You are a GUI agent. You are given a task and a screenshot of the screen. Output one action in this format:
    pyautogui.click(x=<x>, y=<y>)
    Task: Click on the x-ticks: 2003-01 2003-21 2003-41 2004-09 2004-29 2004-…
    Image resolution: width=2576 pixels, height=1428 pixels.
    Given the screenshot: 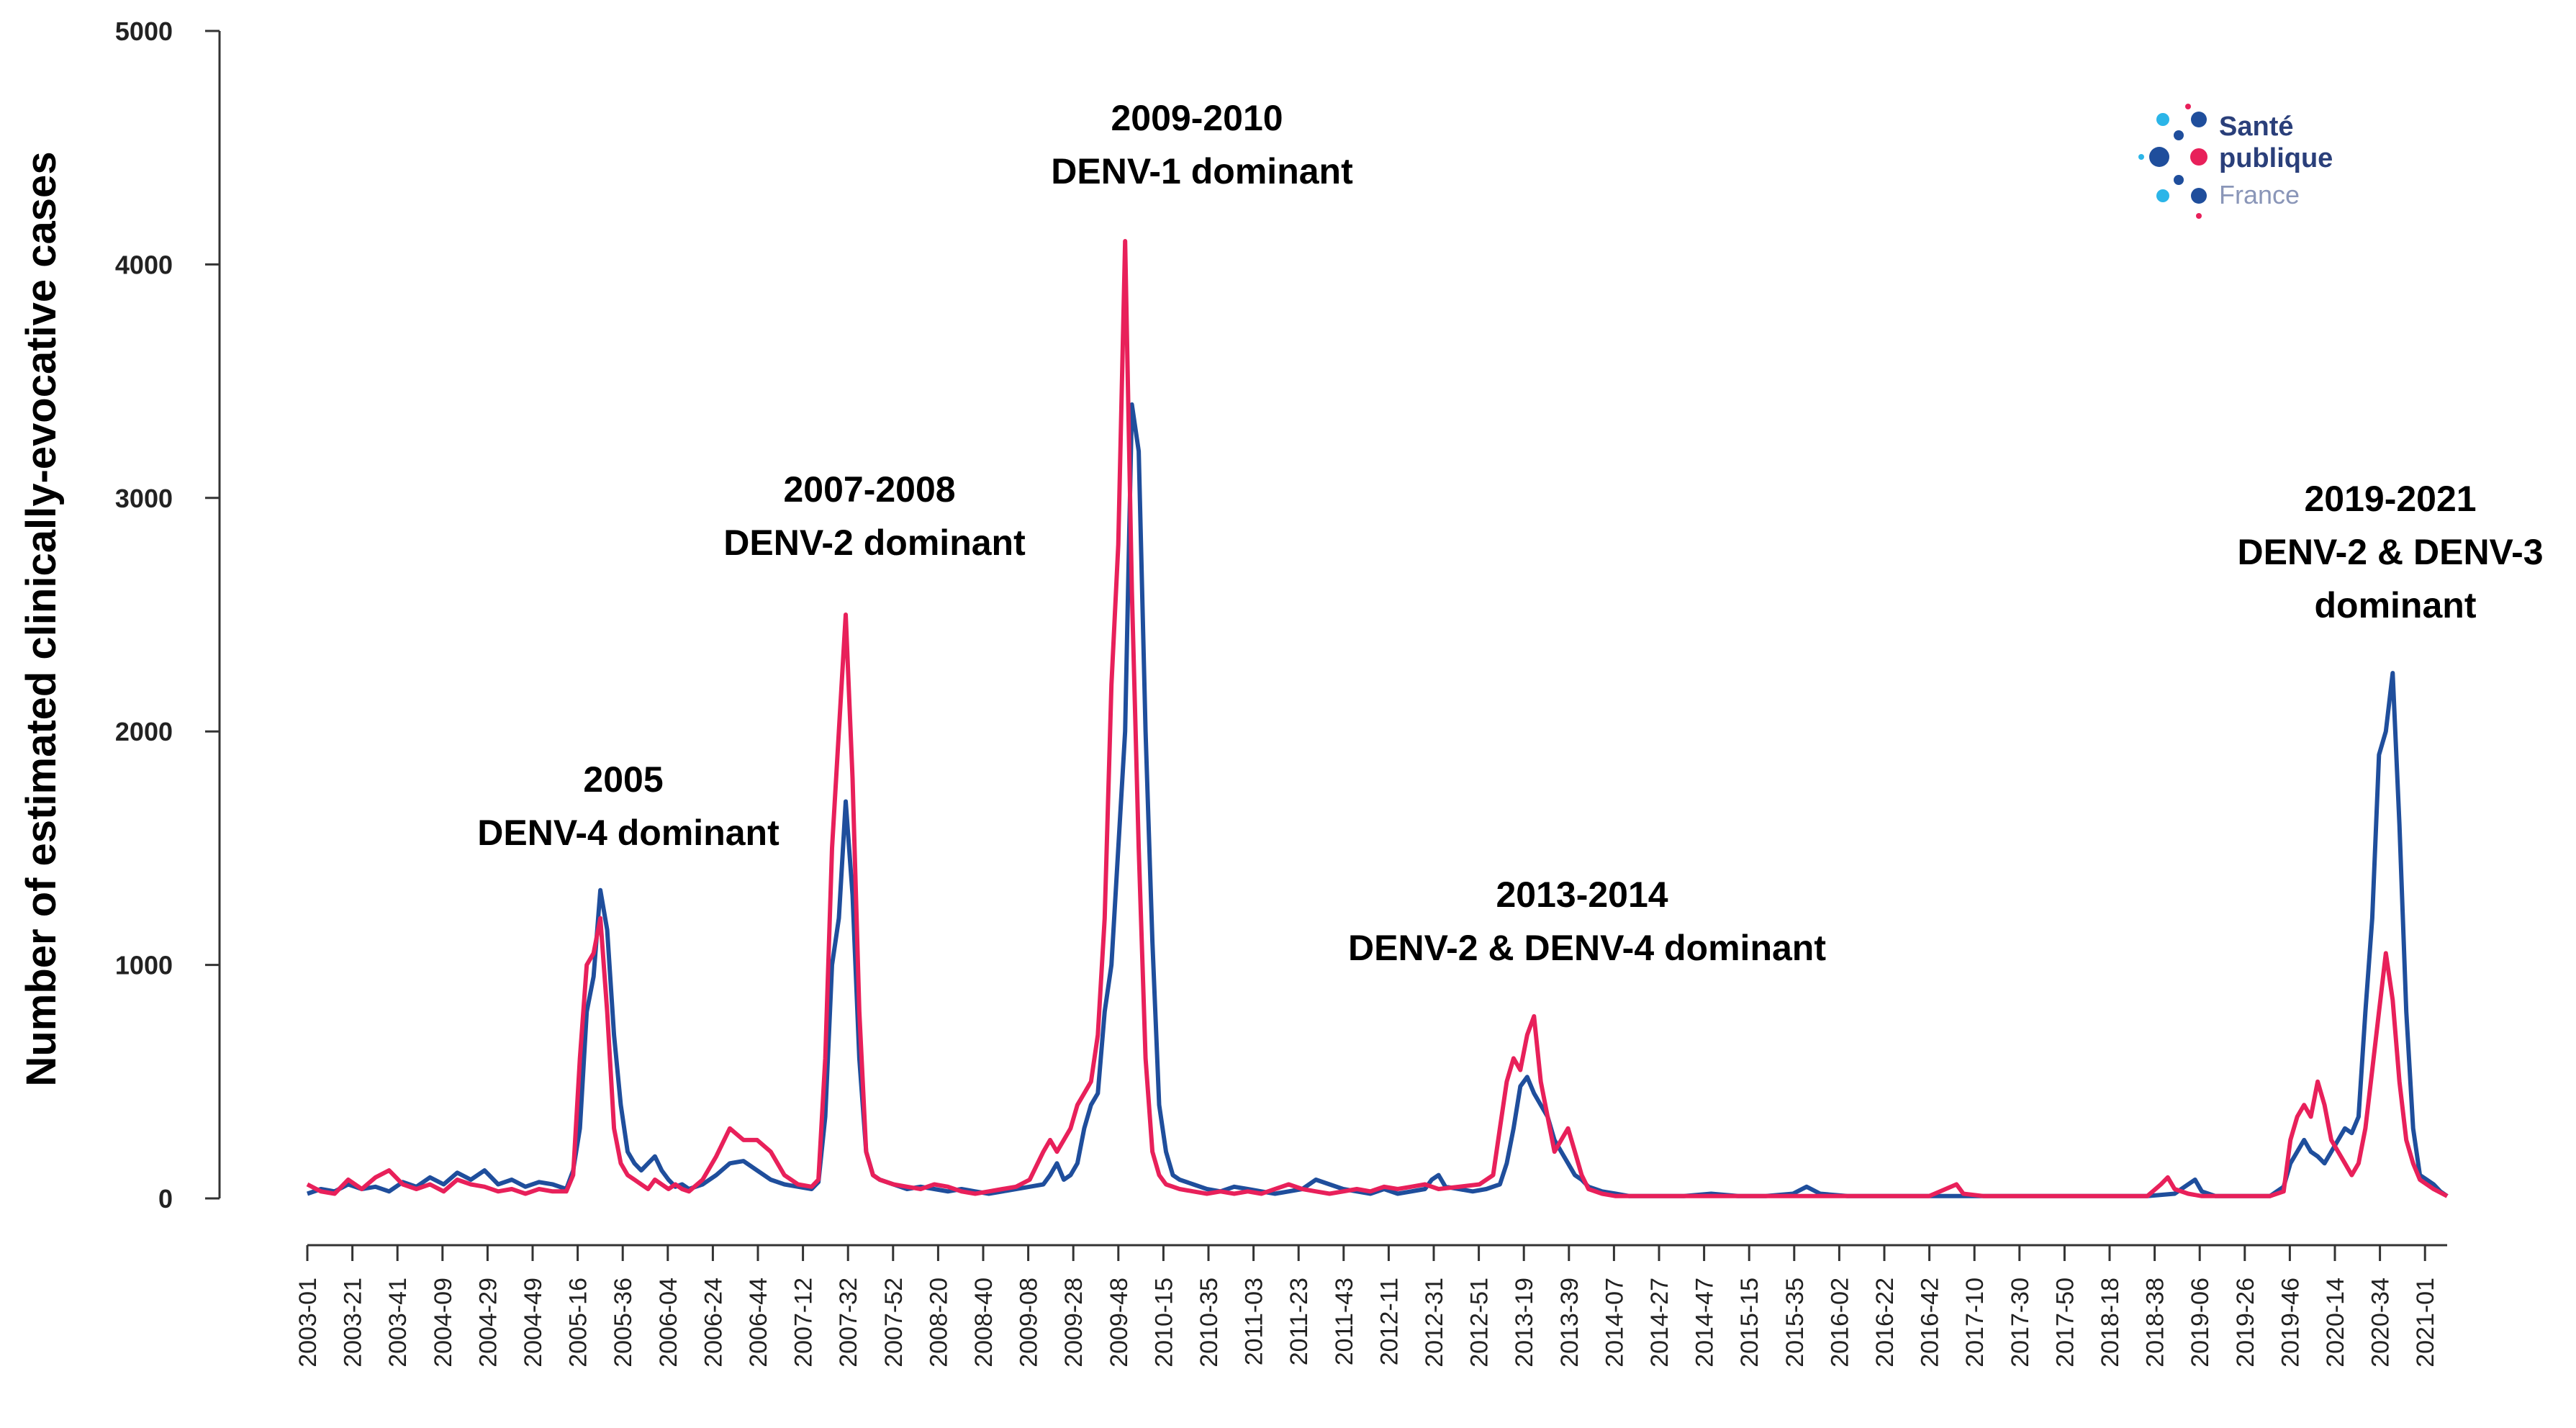 What is the action you would take?
    pyautogui.click(x=1366, y=1306)
    